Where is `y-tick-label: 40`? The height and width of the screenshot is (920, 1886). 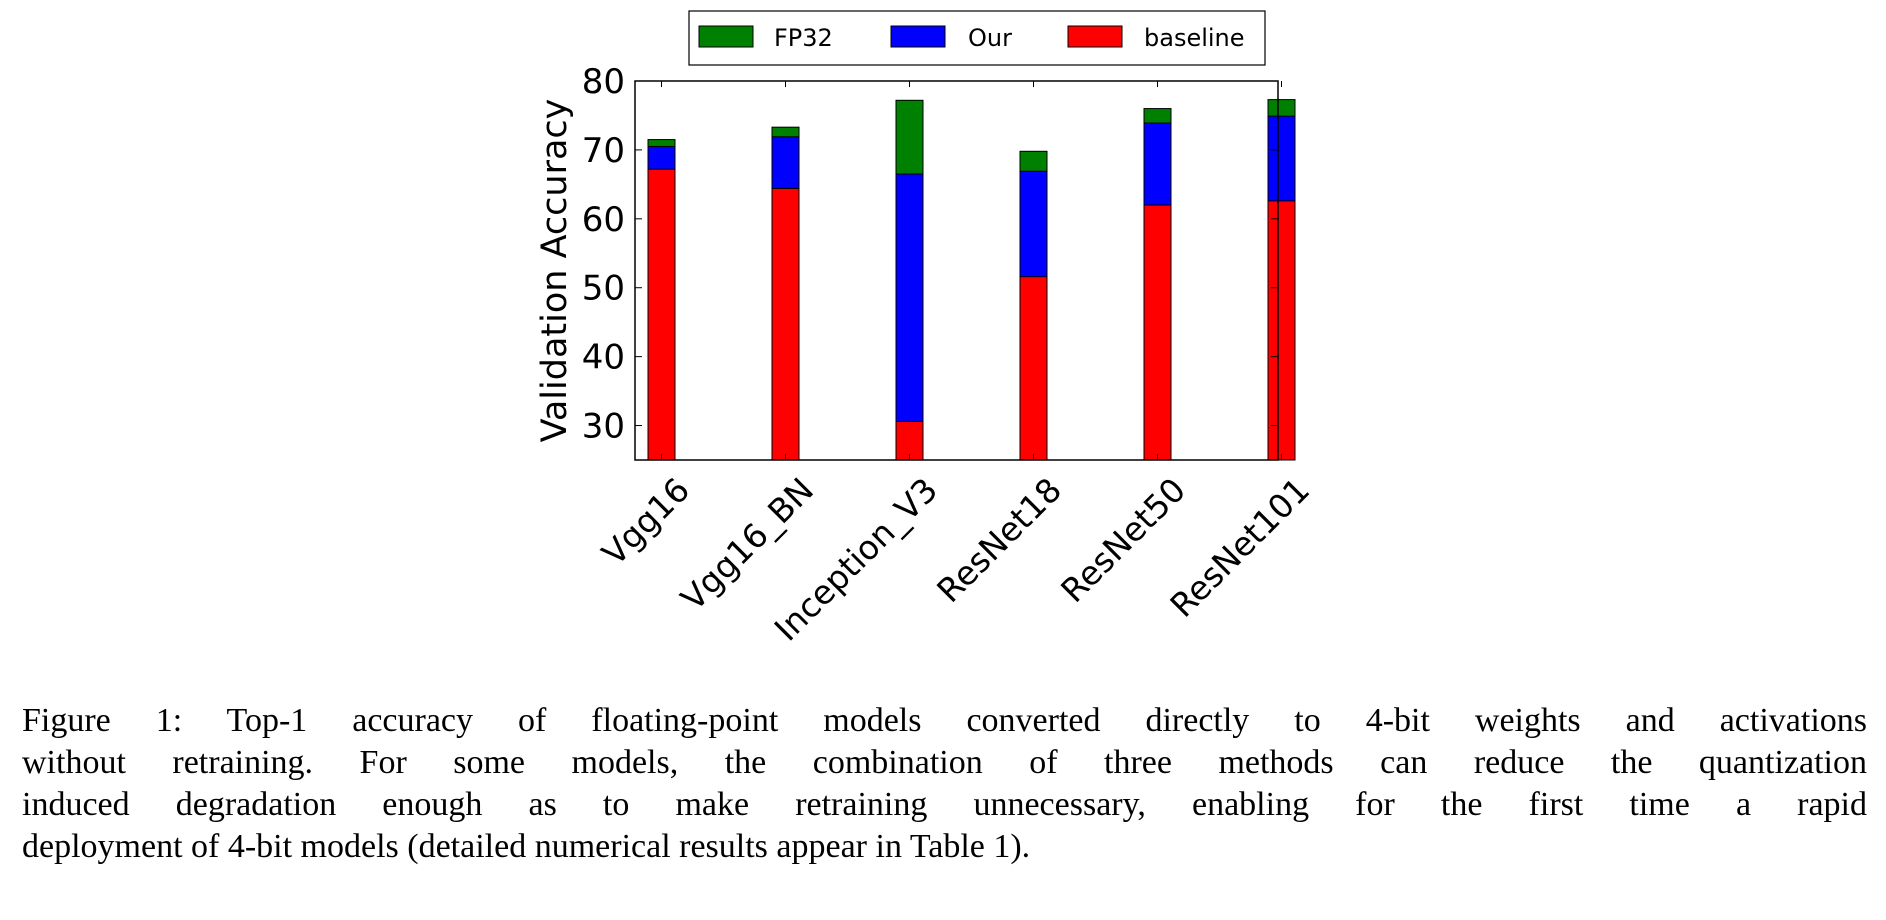
y-tick-label: 40 is located at coordinates (603, 358).